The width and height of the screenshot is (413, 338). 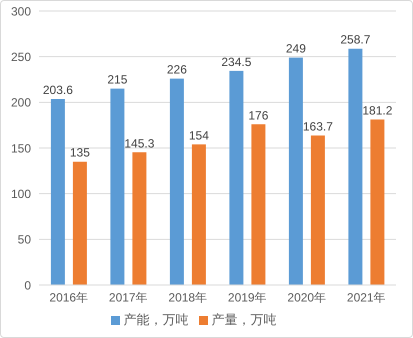 What do you see at coordinates (21, 148) in the screenshot?
I see `y-tick-label: 150` at bounding box center [21, 148].